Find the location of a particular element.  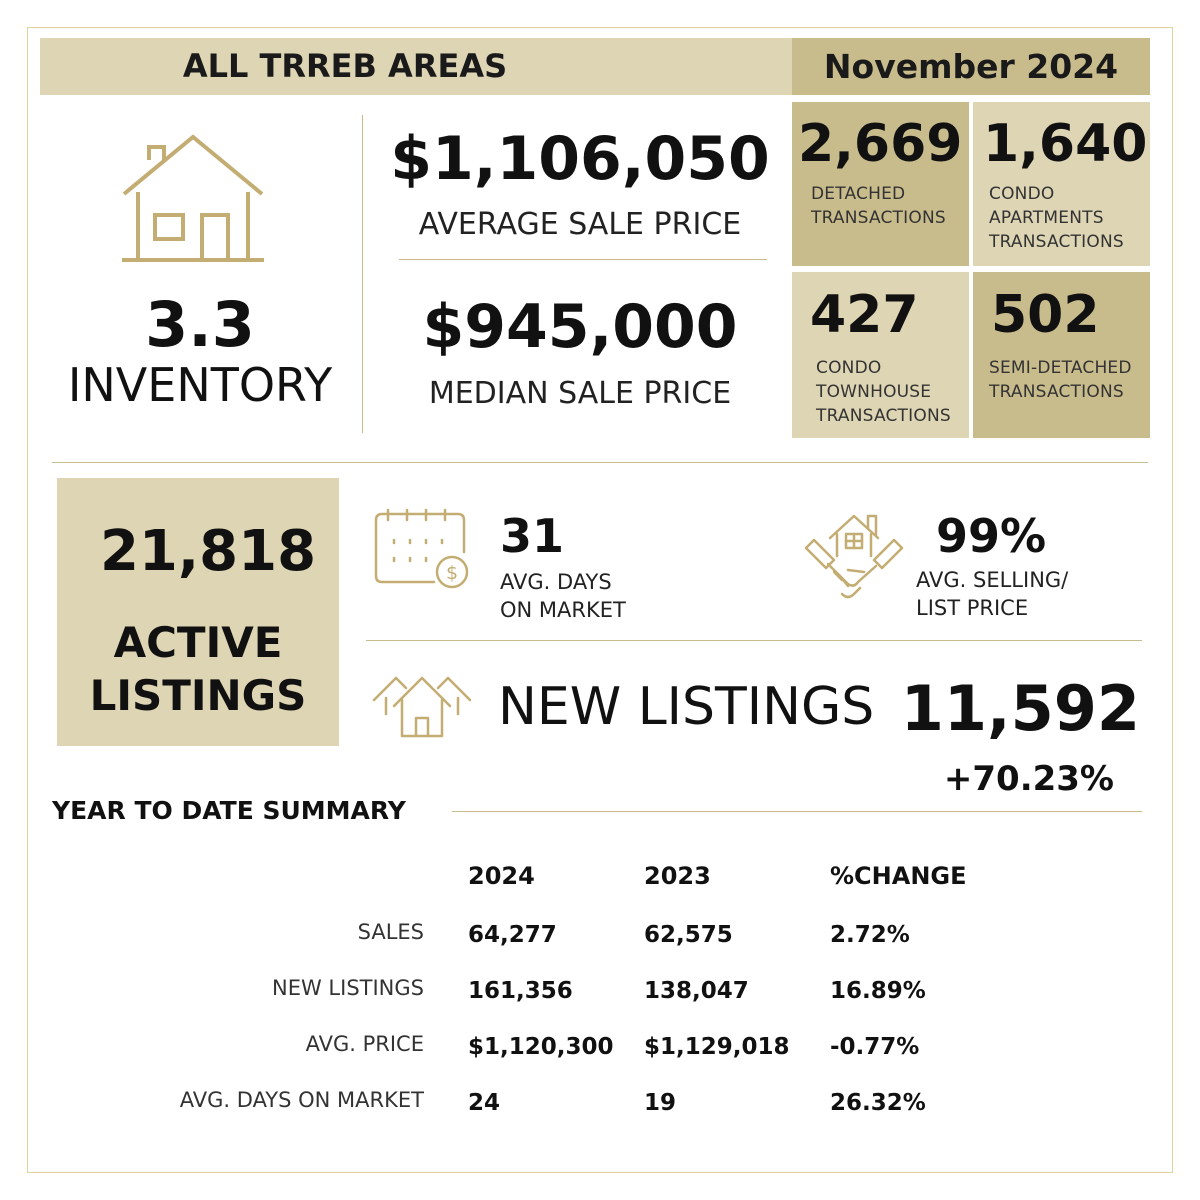

median-price-value: $945,000 is located at coordinates (580, 327).